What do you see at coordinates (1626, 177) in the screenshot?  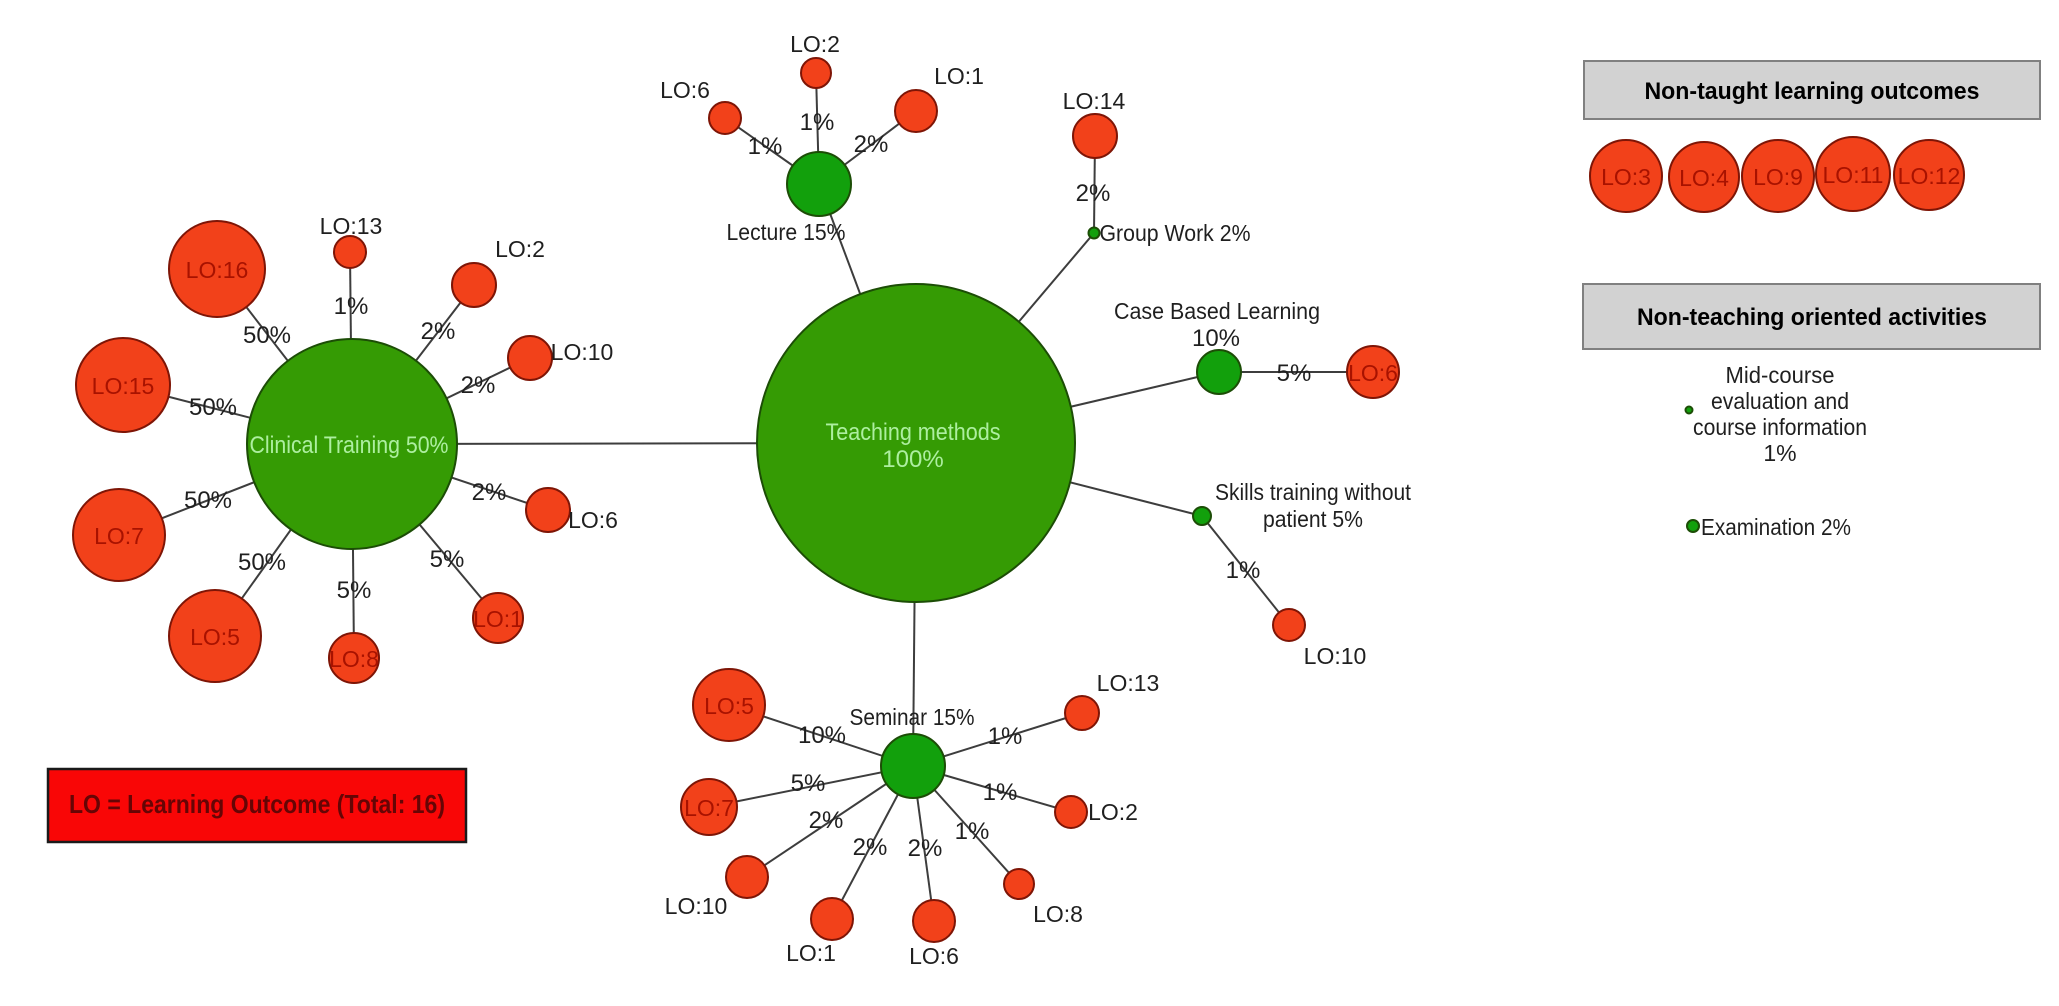 I see `svg-text: LO:3` at bounding box center [1626, 177].